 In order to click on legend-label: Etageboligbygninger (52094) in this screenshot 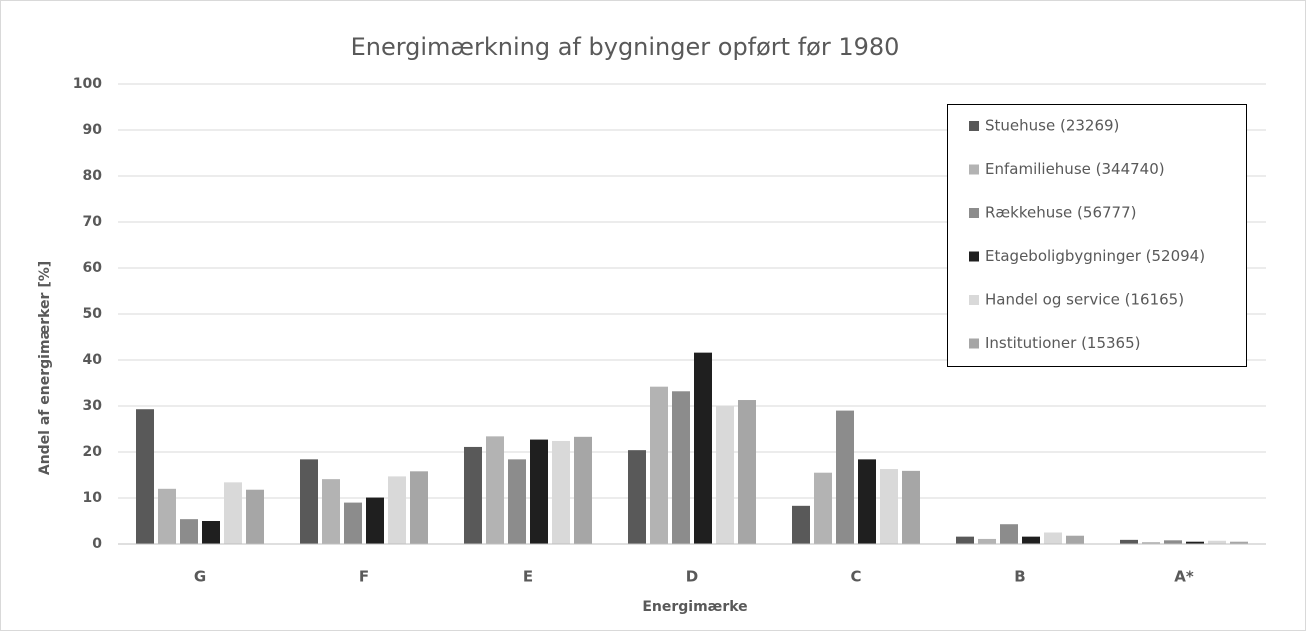, I will do `click(1095, 256)`.